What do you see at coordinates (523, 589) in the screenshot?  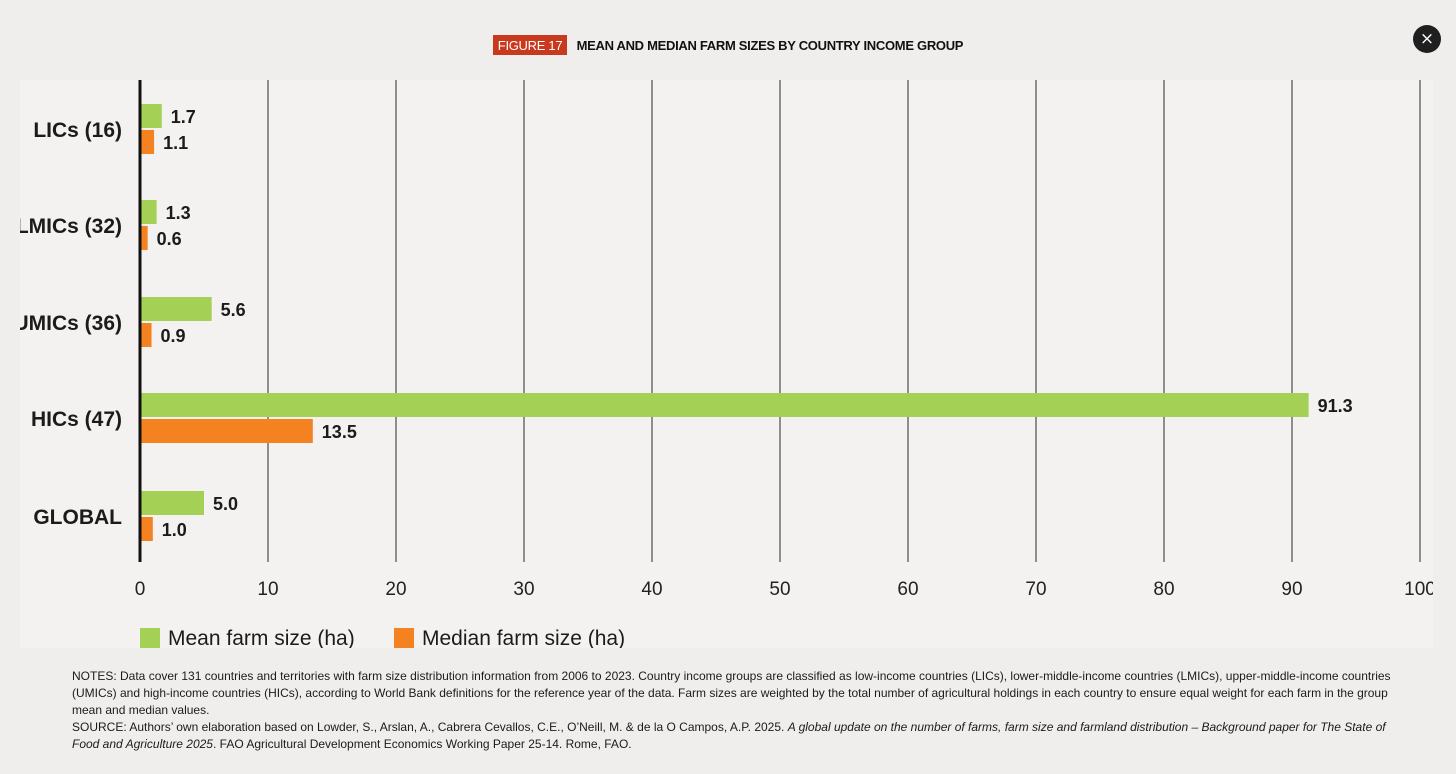 I see `x-tick-label: 30` at bounding box center [523, 589].